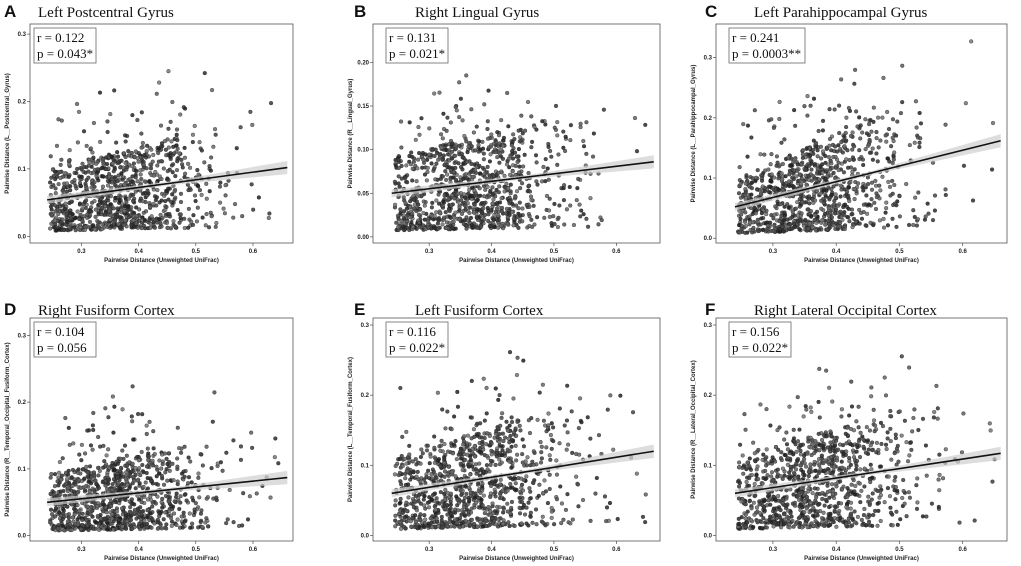 Image resolution: width=1021 pixels, height=566 pixels. What do you see at coordinates (522, 153) in the screenshot?
I see `plot-marks` at bounding box center [522, 153].